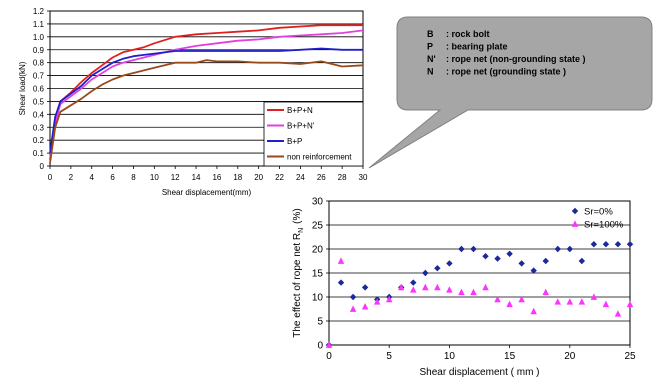  I want to click on chart1-y-tick-label: 0.1, so click(39, 153).